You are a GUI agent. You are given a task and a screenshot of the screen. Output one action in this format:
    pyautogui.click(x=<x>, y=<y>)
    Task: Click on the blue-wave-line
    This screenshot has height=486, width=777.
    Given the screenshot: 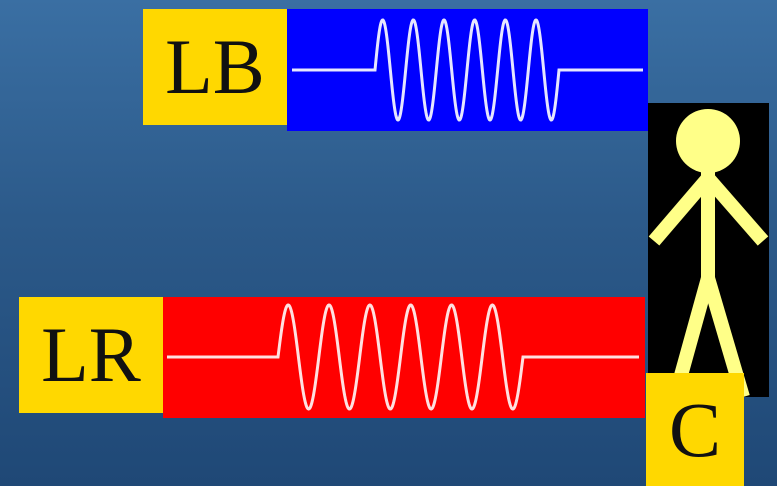 What is the action you would take?
    pyautogui.click(x=467, y=70)
    